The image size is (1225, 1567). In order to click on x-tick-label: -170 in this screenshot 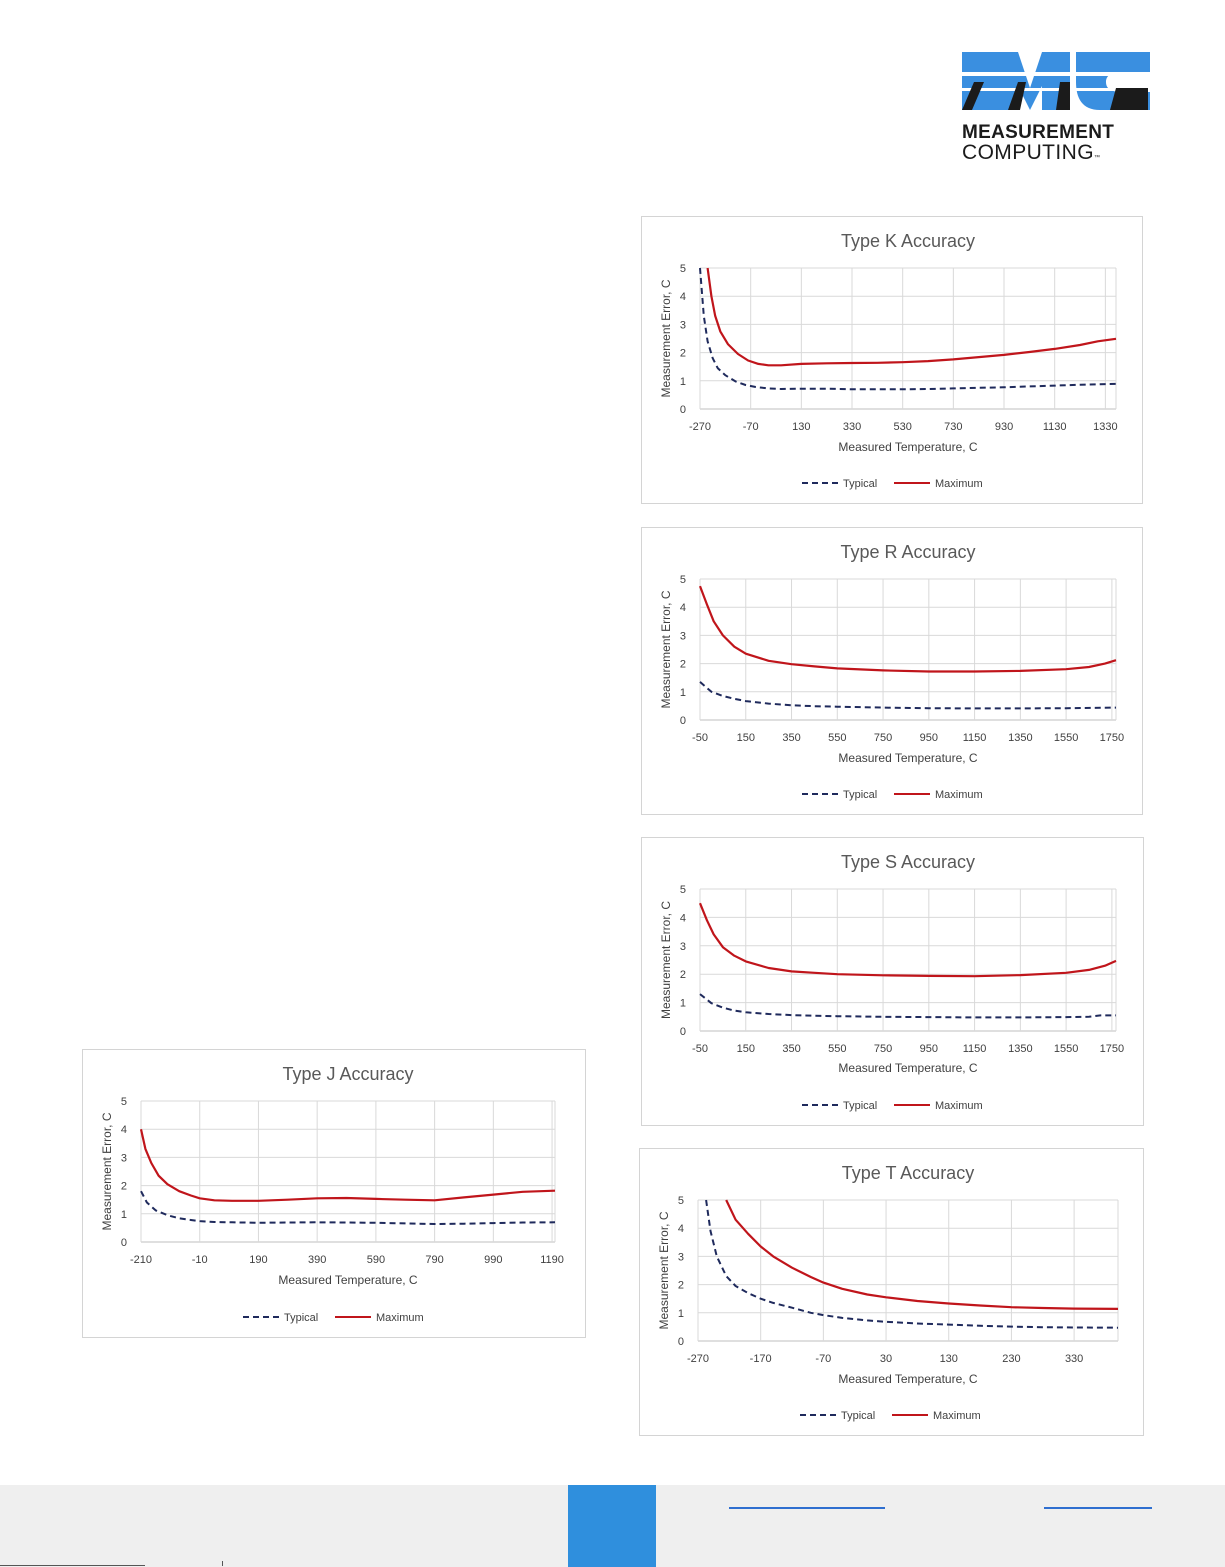, I will do `click(761, 1359)`.